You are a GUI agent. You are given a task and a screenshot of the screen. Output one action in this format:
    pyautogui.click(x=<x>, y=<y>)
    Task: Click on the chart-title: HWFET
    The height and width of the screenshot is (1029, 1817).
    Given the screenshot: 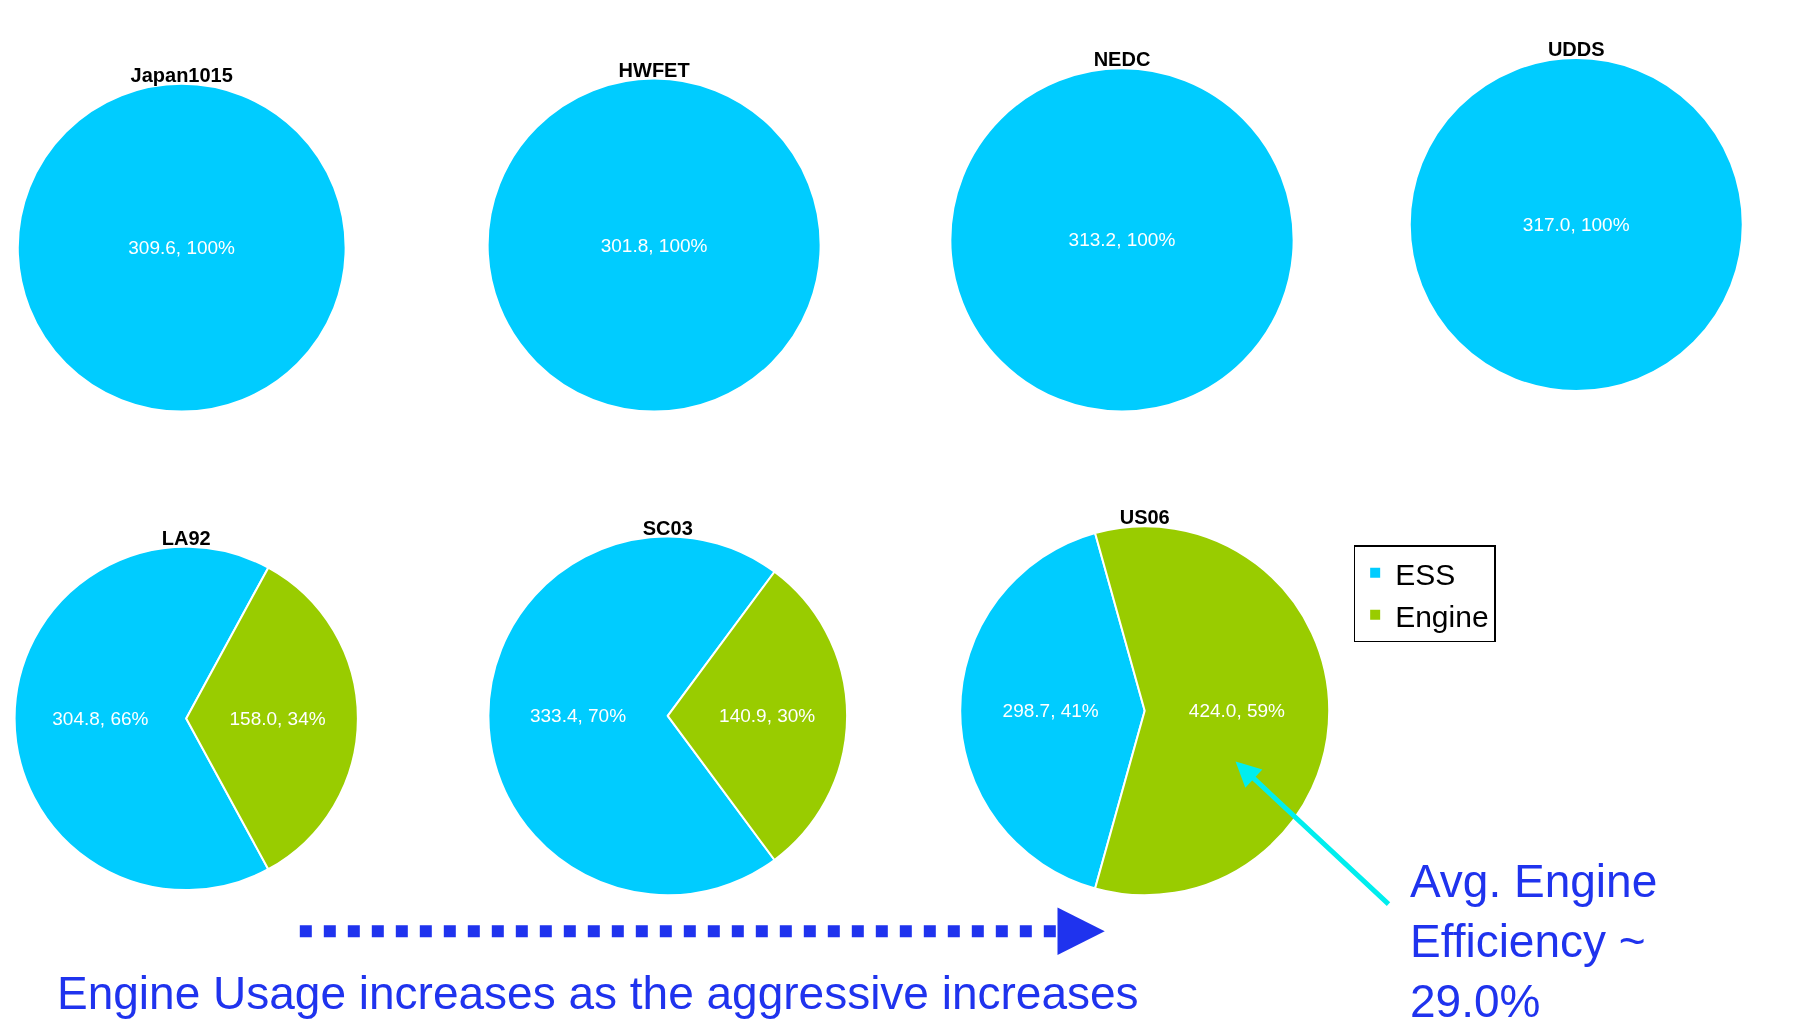 What is the action you would take?
    pyautogui.click(x=654, y=69)
    